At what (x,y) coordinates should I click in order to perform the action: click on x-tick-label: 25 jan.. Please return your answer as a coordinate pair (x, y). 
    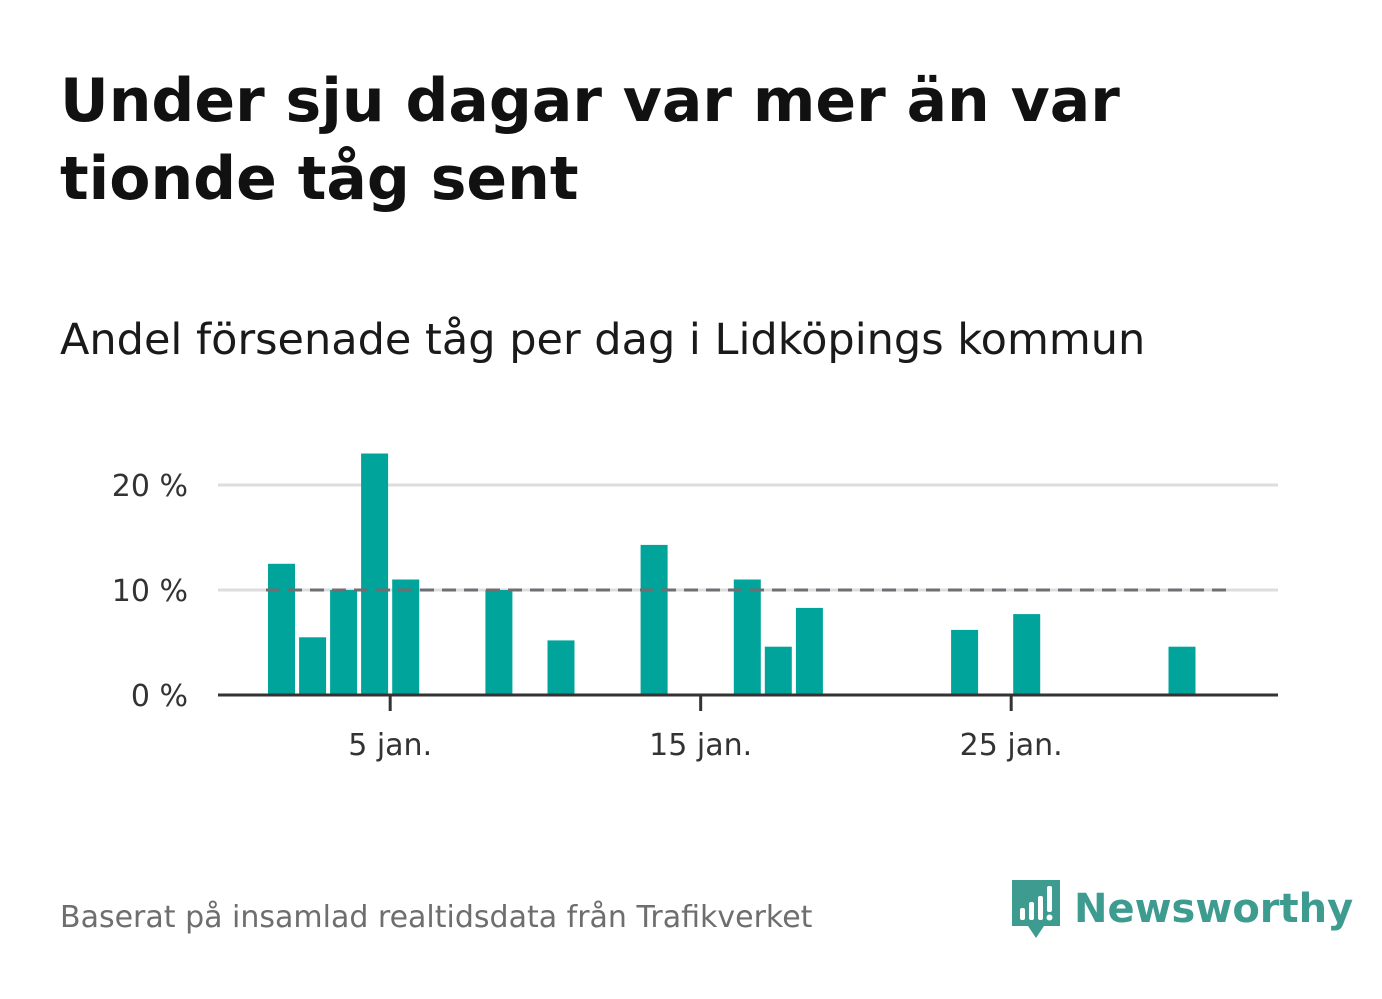
    Looking at the image, I should click on (1011, 745).